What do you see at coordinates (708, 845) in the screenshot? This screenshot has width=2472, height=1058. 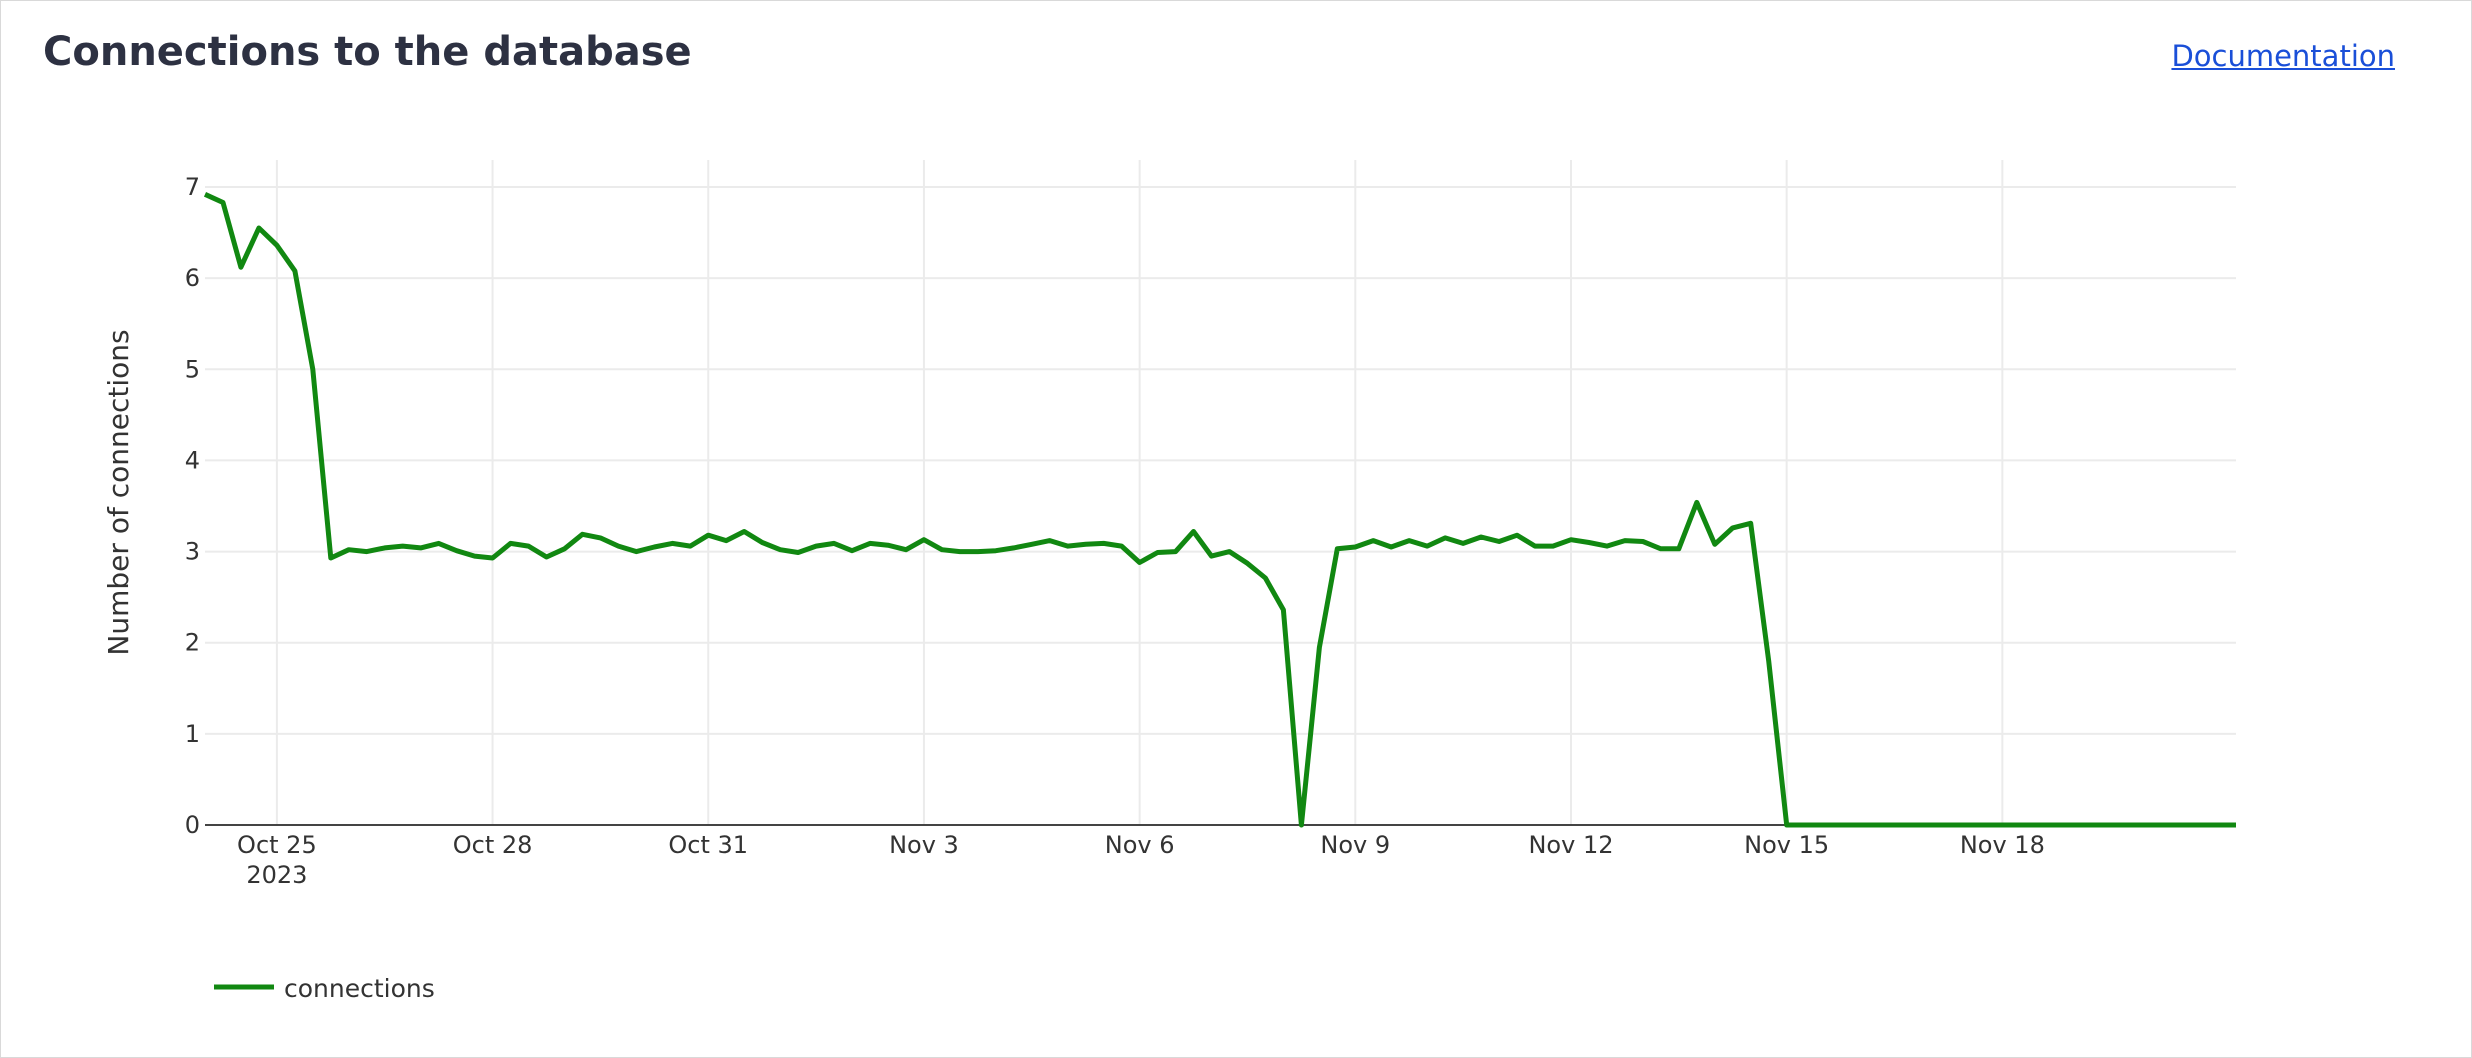 I see `x-tick-label-2: Oct 31` at bounding box center [708, 845].